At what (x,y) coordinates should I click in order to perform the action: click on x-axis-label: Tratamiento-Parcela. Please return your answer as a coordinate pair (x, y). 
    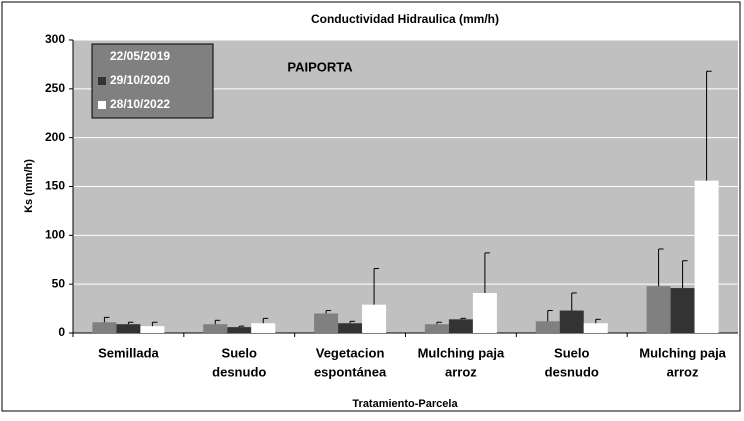
    Looking at the image, I should click on (405, 404).